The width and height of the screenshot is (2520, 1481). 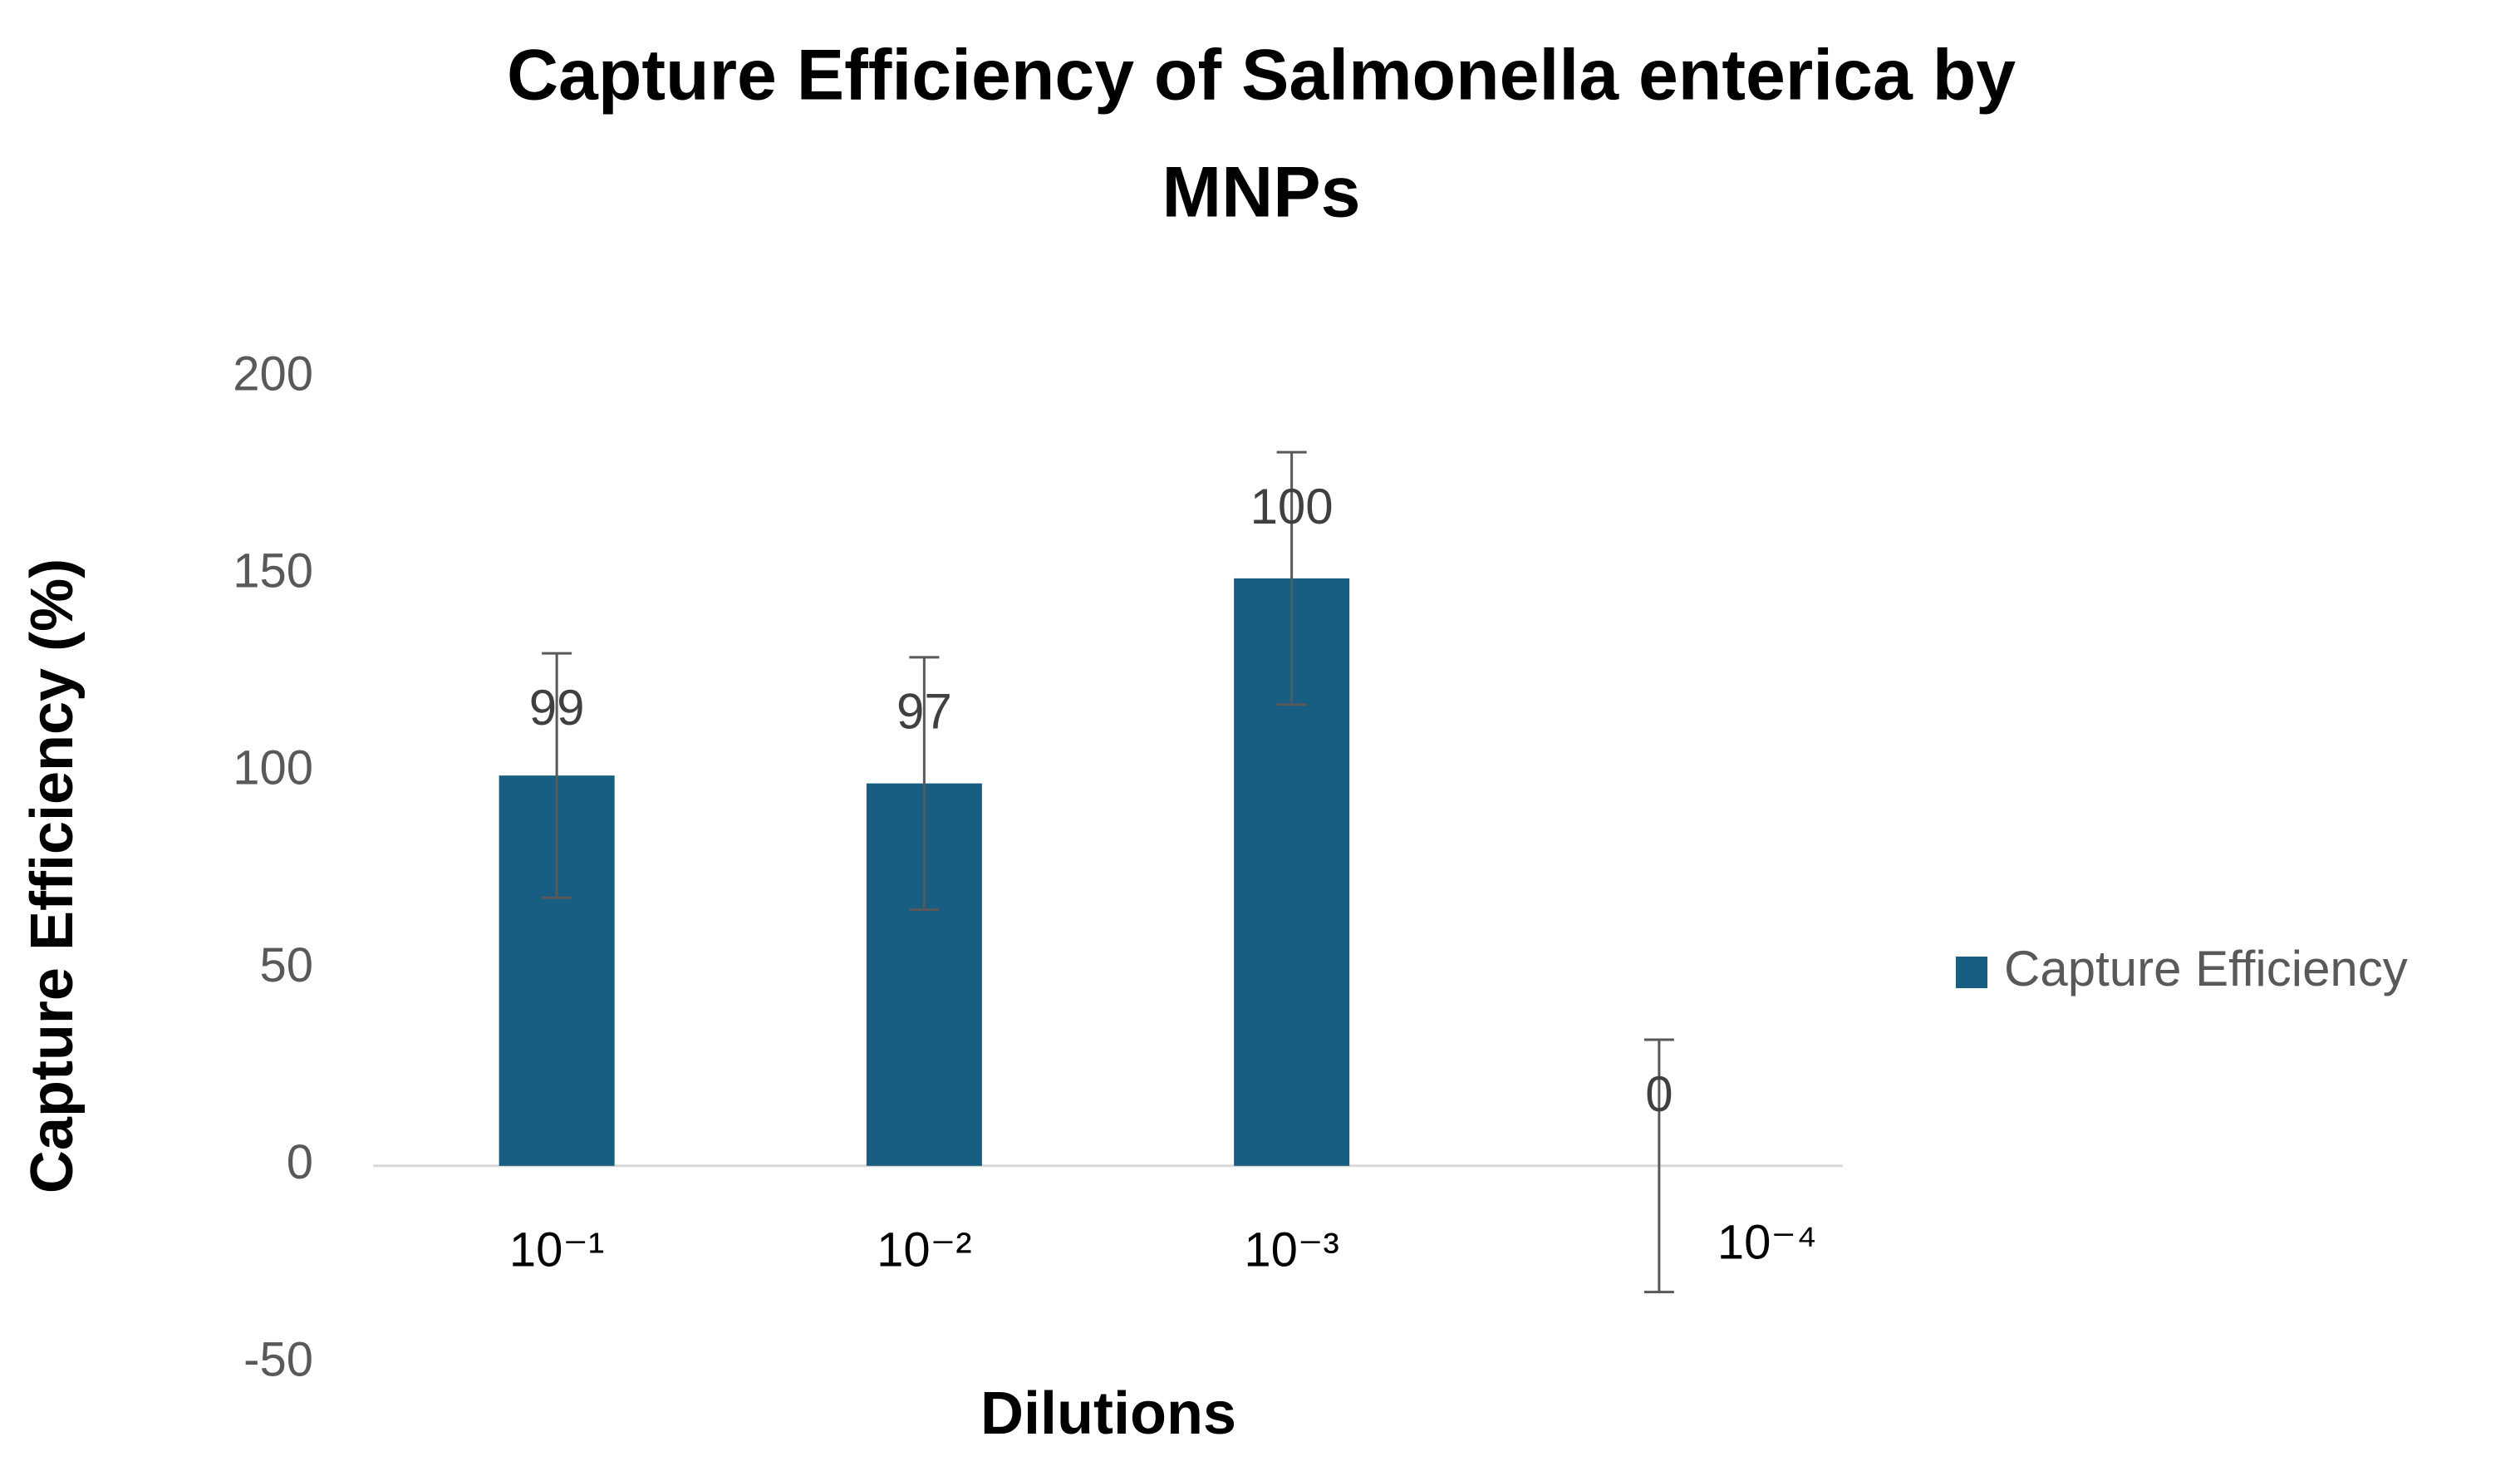 What do you see at coordinates (1292, 507) in the screenshot?
I see `data-label: 100` at bounding box center [1292, 507].